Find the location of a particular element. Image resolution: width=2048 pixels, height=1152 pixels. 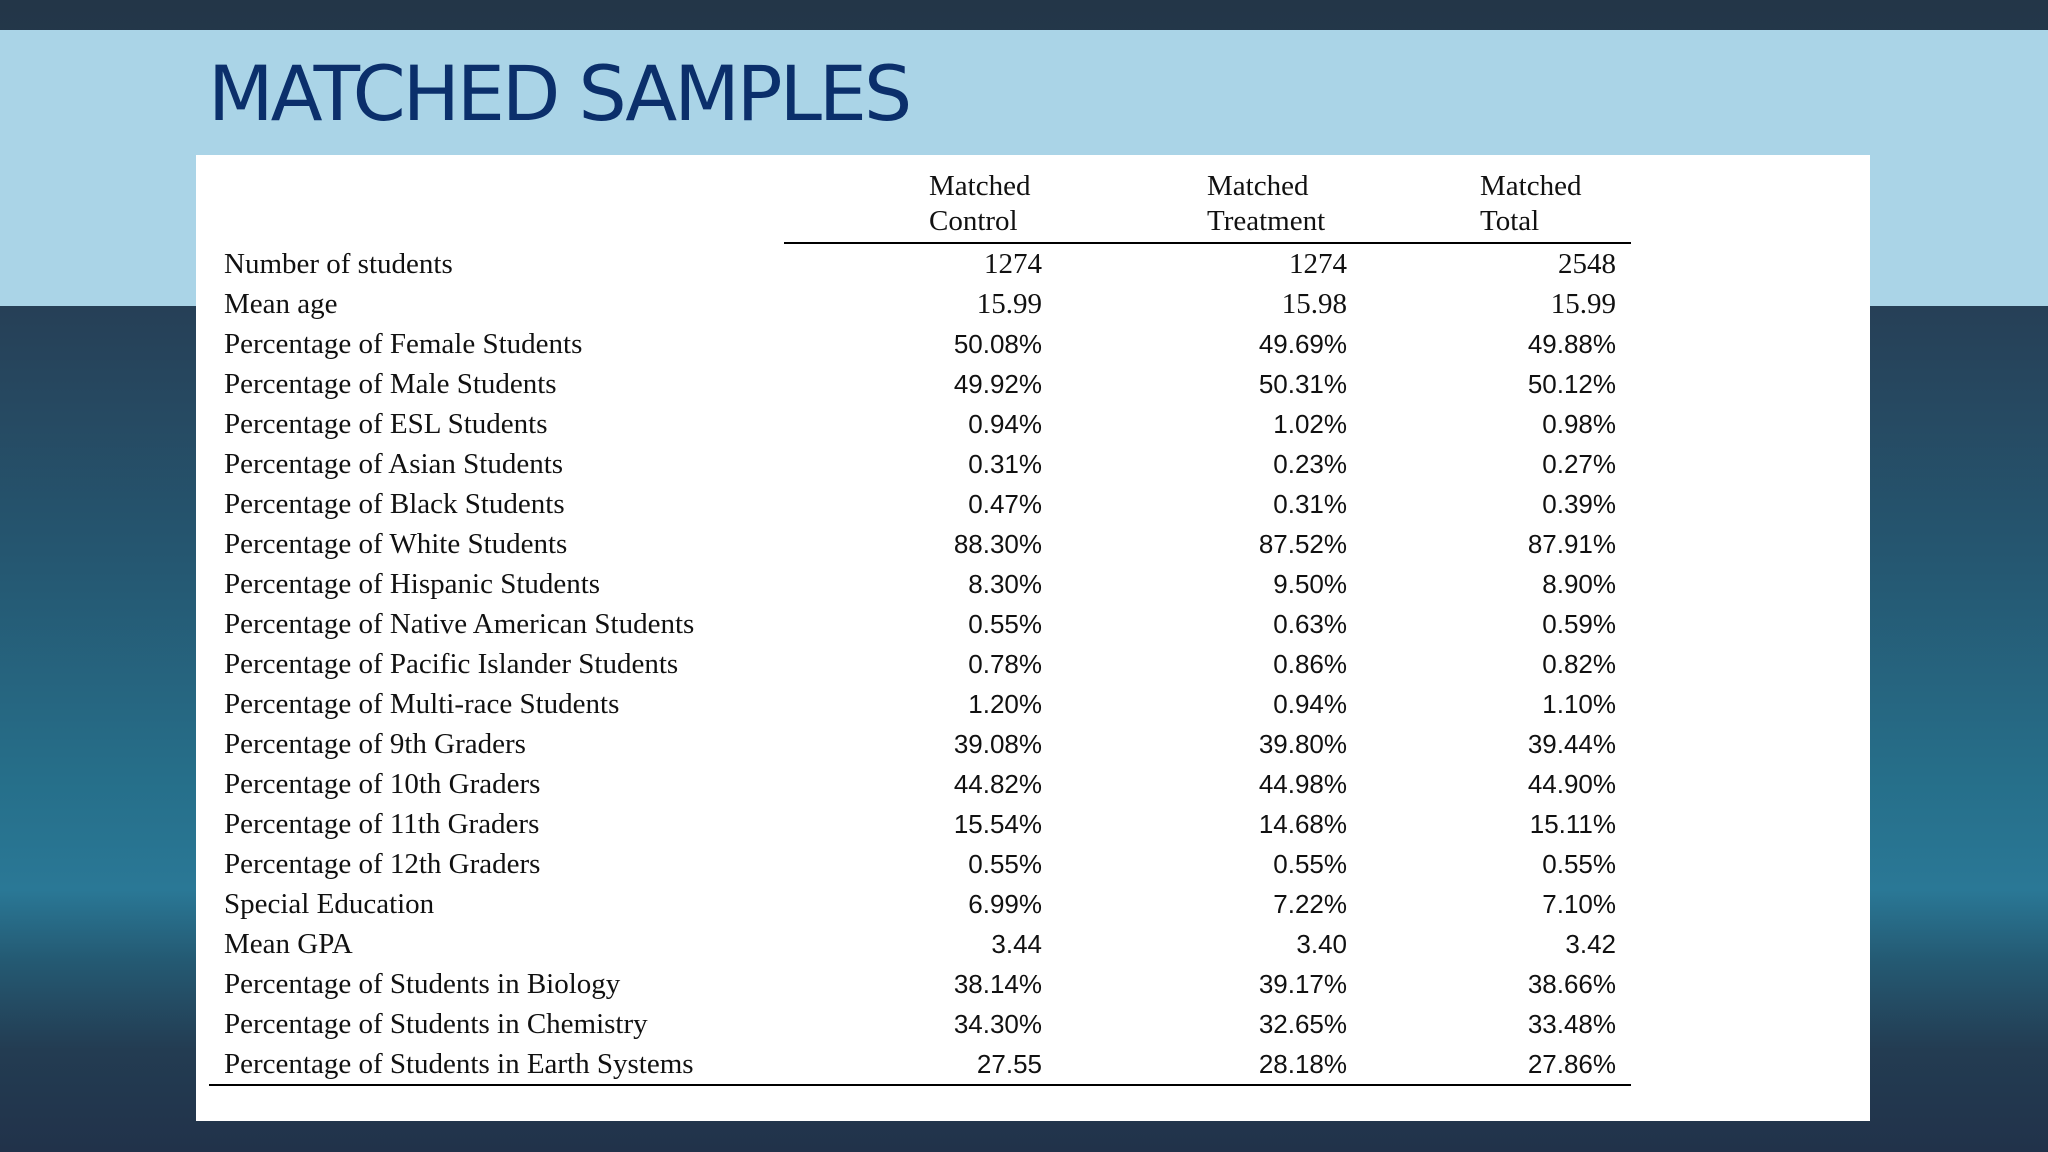

matched-treatment-value: 32.65% is located at coordinates (1302, 1024).